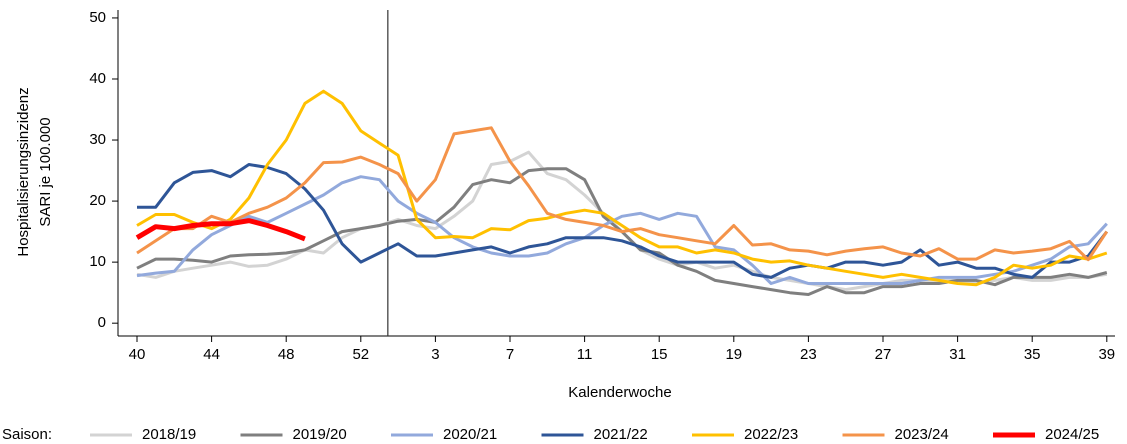 The width and height of the screenshot is (1127, 444). What do you see at coordinates (1032, 354) in the screenshot?
I see `x-tick-label: 35` at bounding box center [1032, 354].